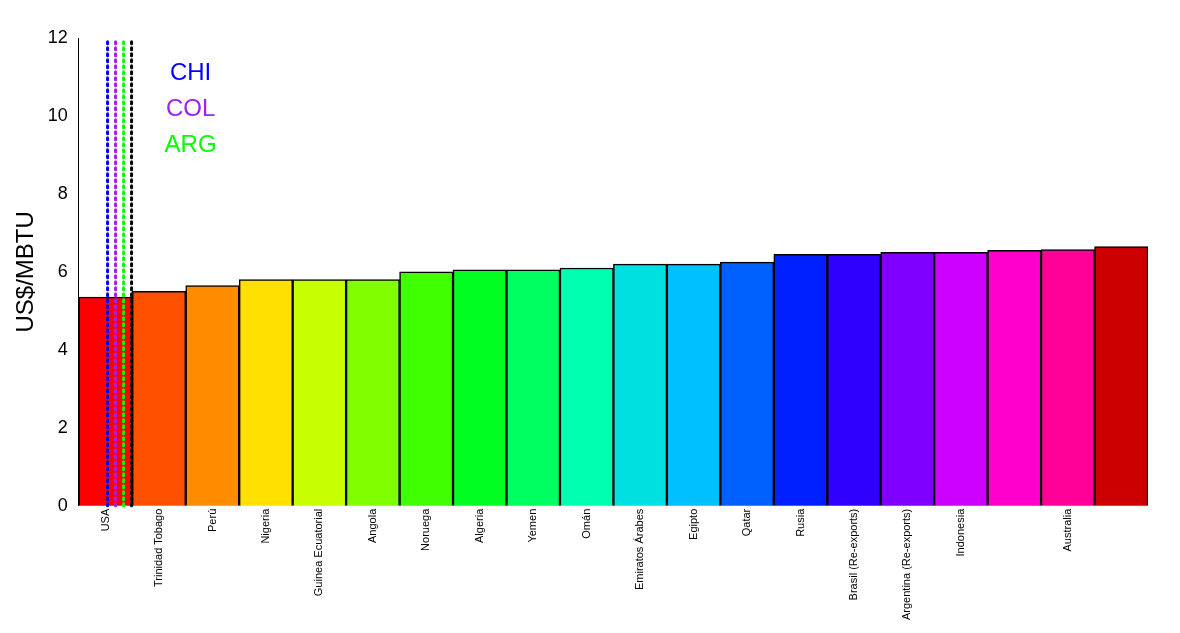 The image size is (1180, 633). Describe the element at coordinates (264, 525) in the screenshot. I see `x-tick-label: Nigeria` at that location.